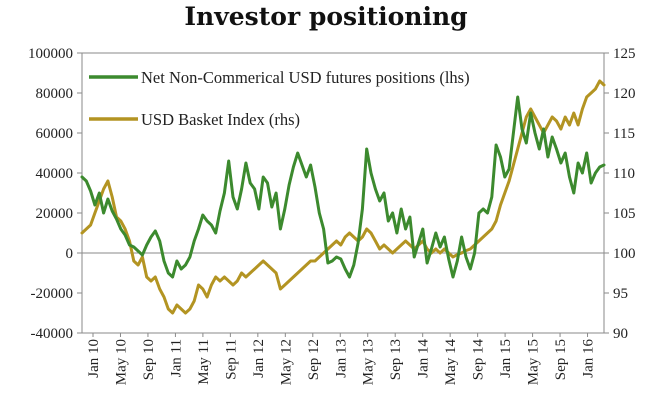 The width and height of the screenshot is (652, 415). Describe the element at coordinates (149, 359) in the screenshot. I see `x-tick-label: Sep 10` at that location.